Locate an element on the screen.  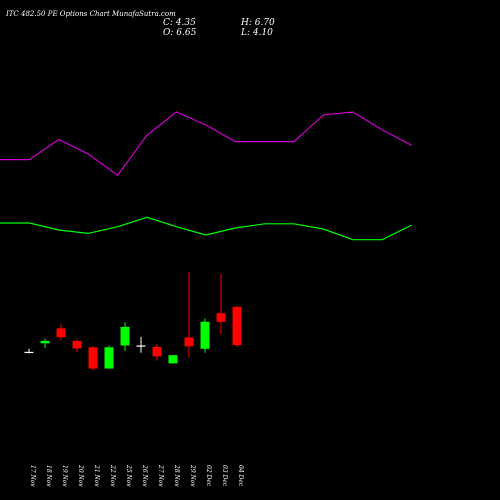
candle-20-nov is located at coordinates (77, 345).